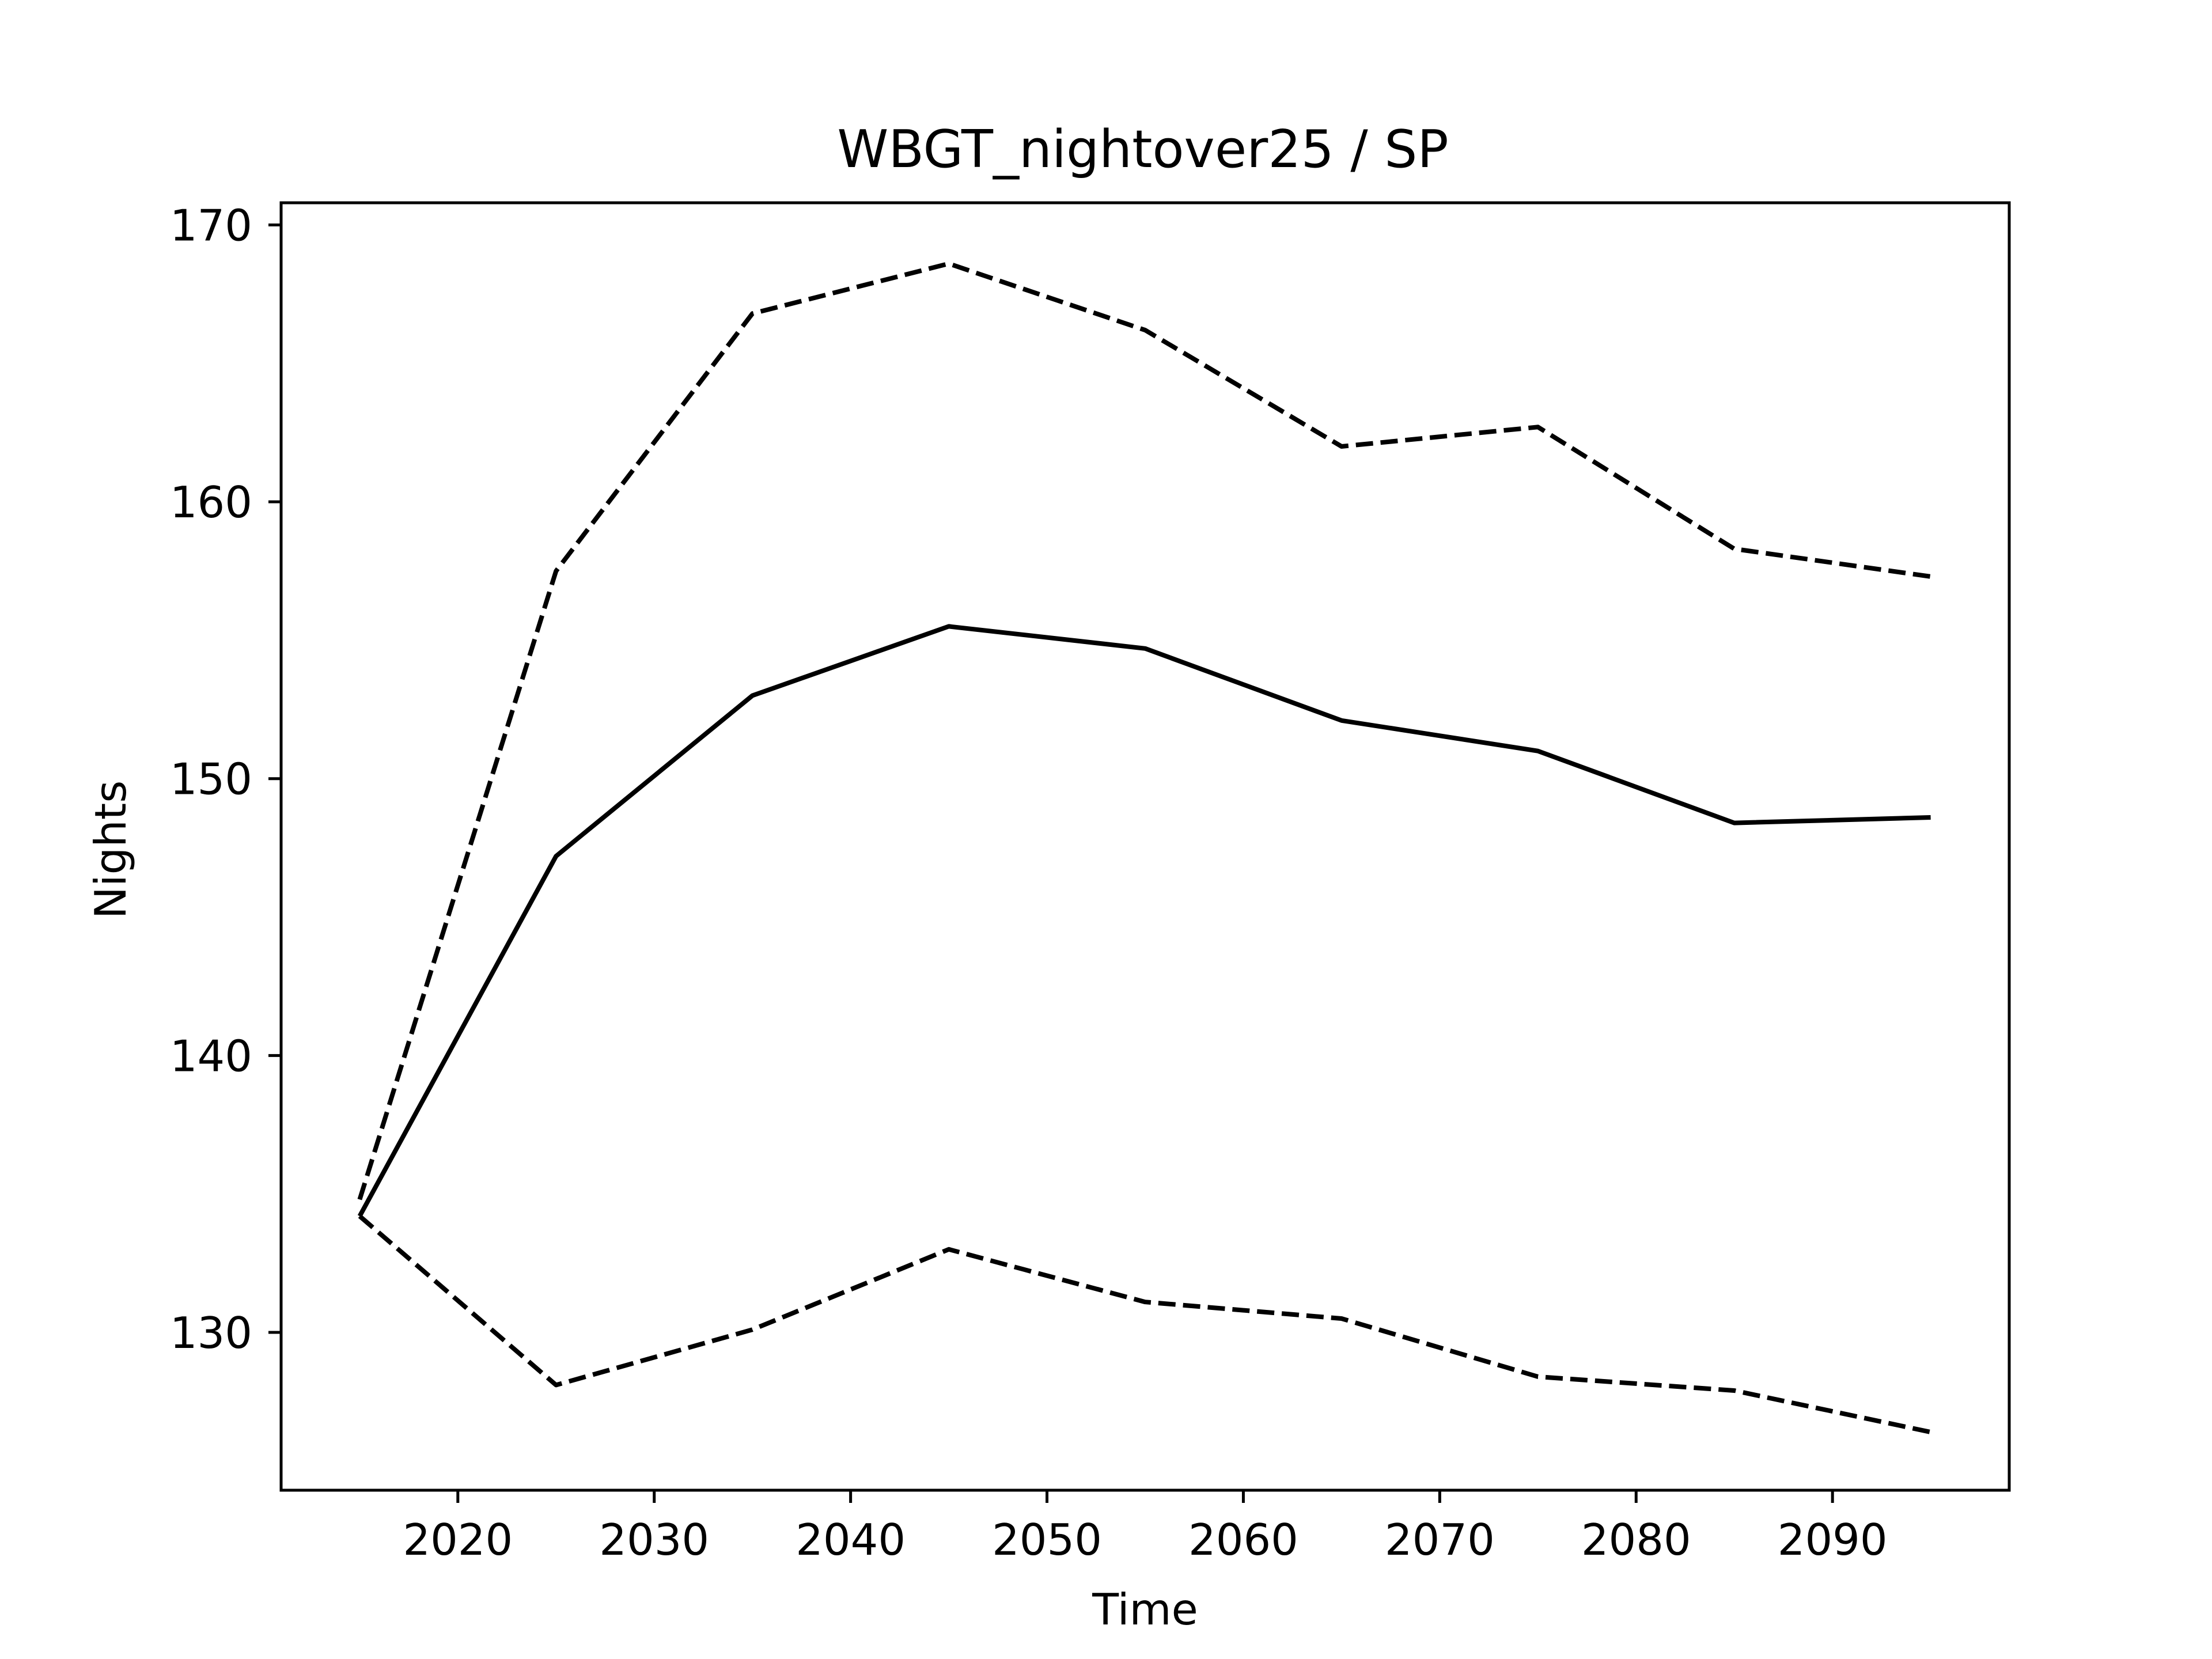 The image size is (2212, 1659). Describe the element at coordinates (654, 1539) in the screenshot. I see `x-tick-label: 2030` at that location.